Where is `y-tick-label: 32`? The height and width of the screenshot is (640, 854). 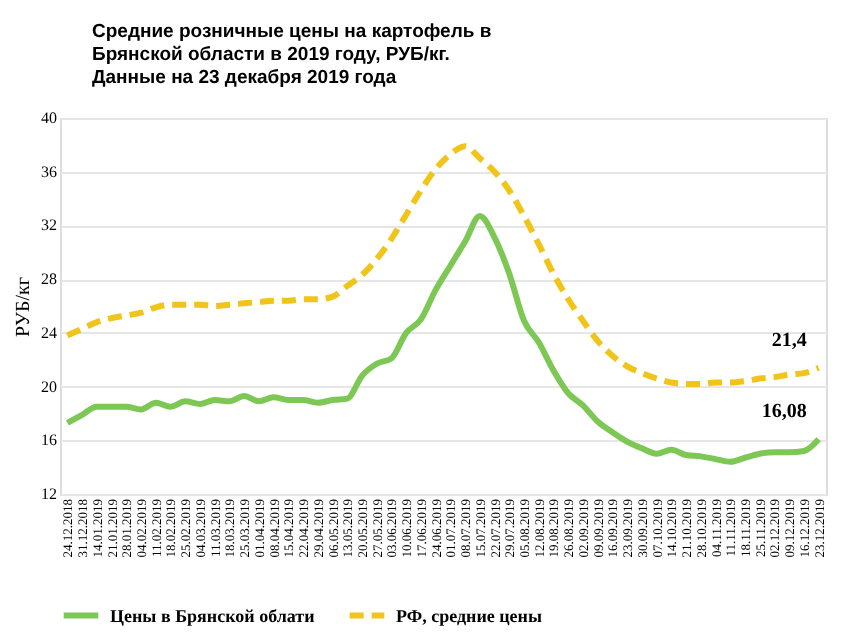
y-tick-label: 32 is located at coordinates (49, 225).